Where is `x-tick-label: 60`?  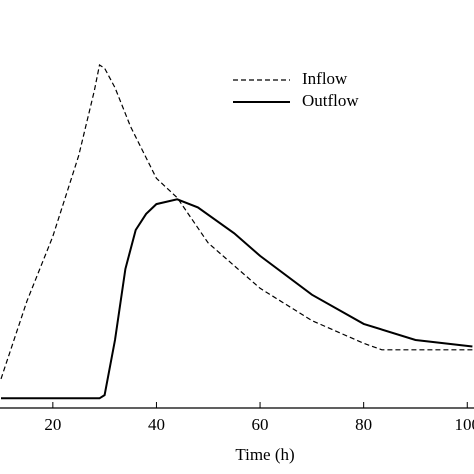
x-tick-label: 60 is located at coordinates (260, 424).